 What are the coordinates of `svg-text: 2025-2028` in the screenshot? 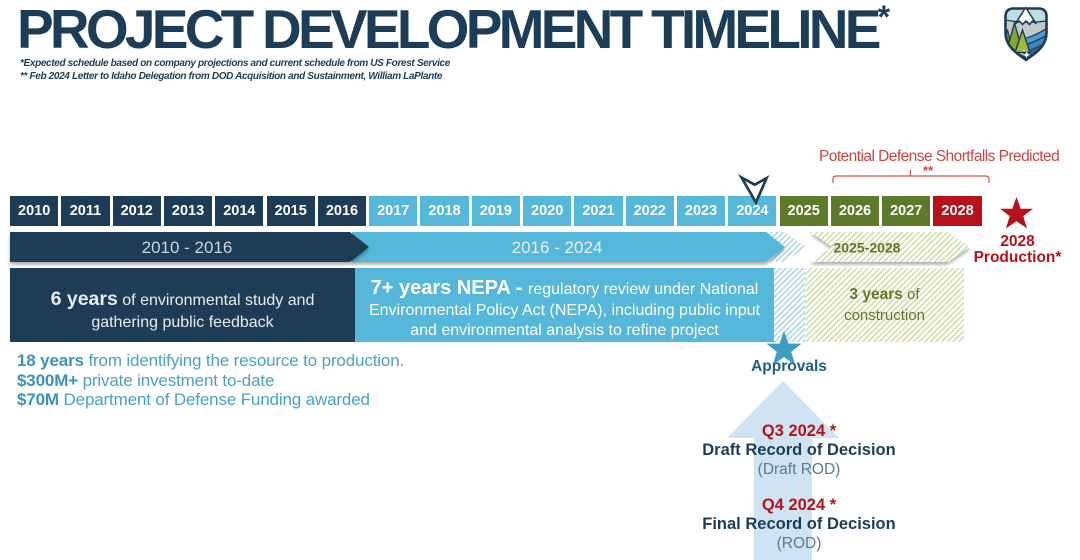 It's located at (867, 248).